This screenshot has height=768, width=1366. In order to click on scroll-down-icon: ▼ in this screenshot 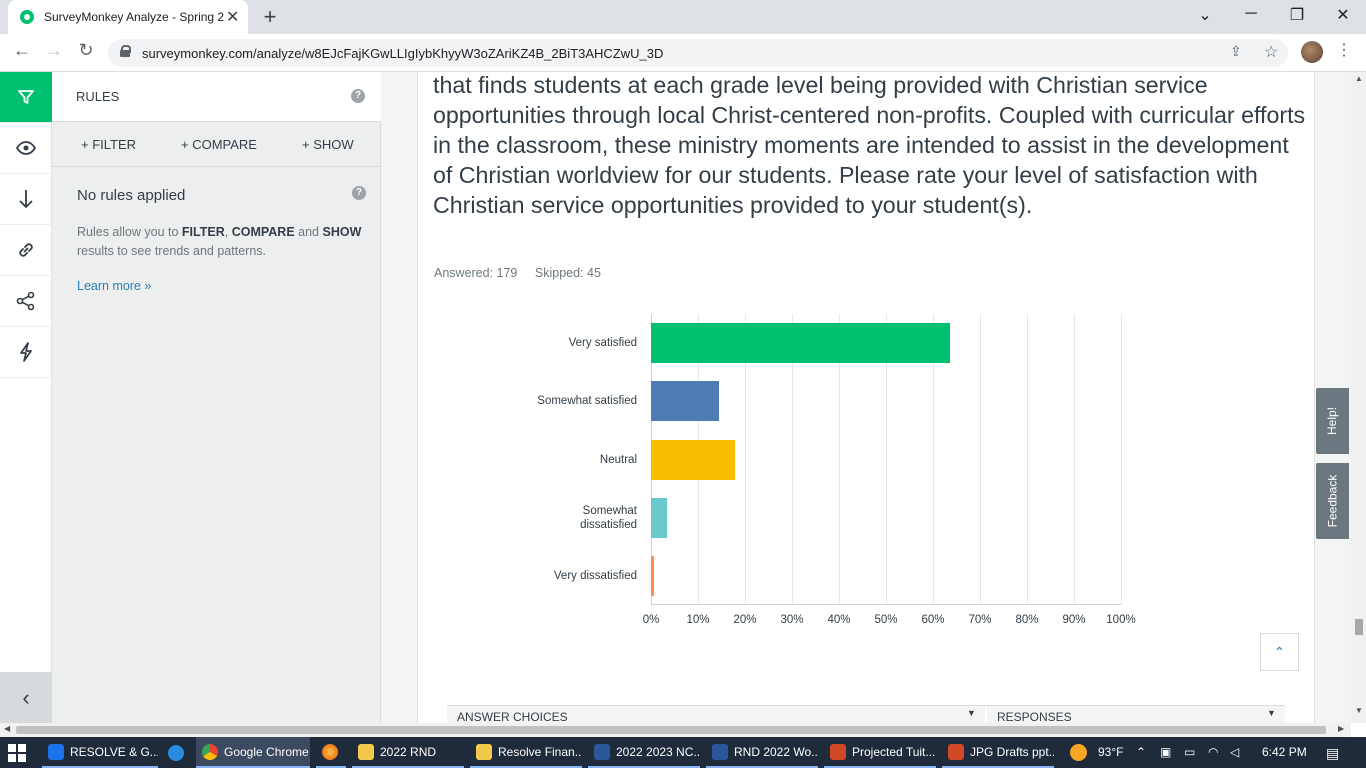, I will do `click(1359, 710)`.